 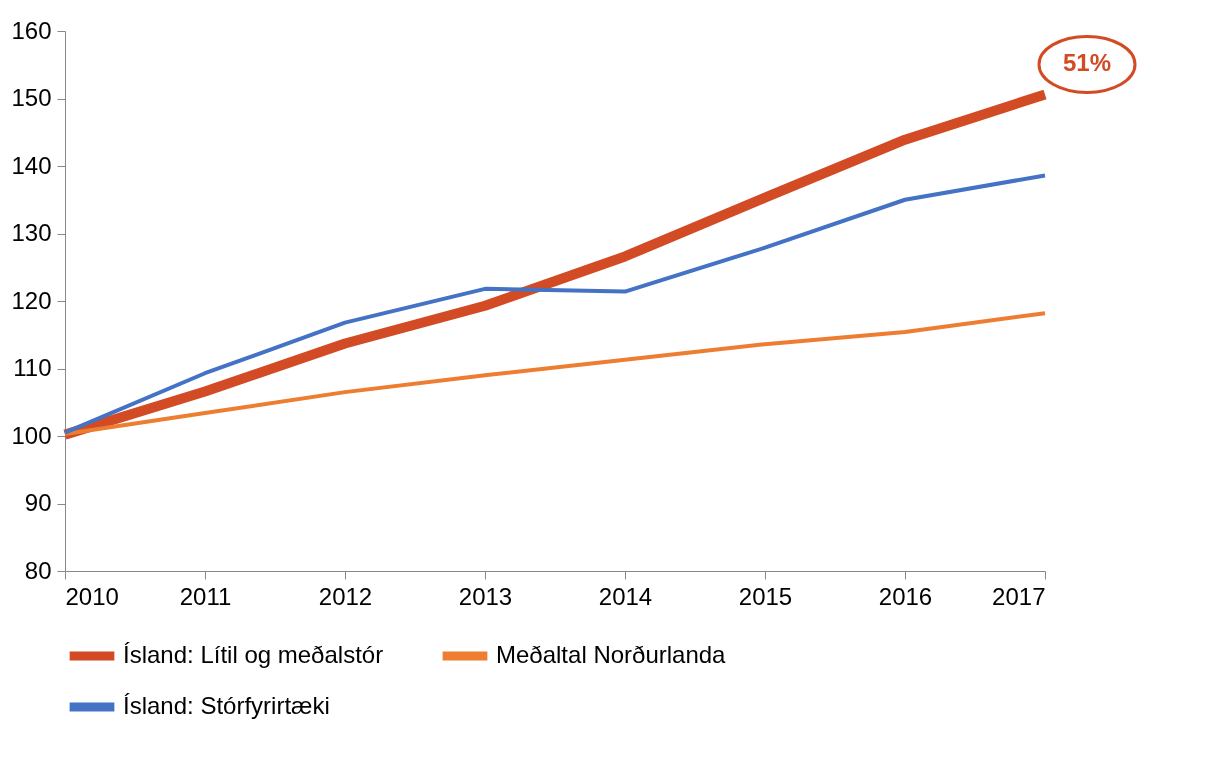 I want to click on x-tick-label: 2010, so click(x=92, y=596).